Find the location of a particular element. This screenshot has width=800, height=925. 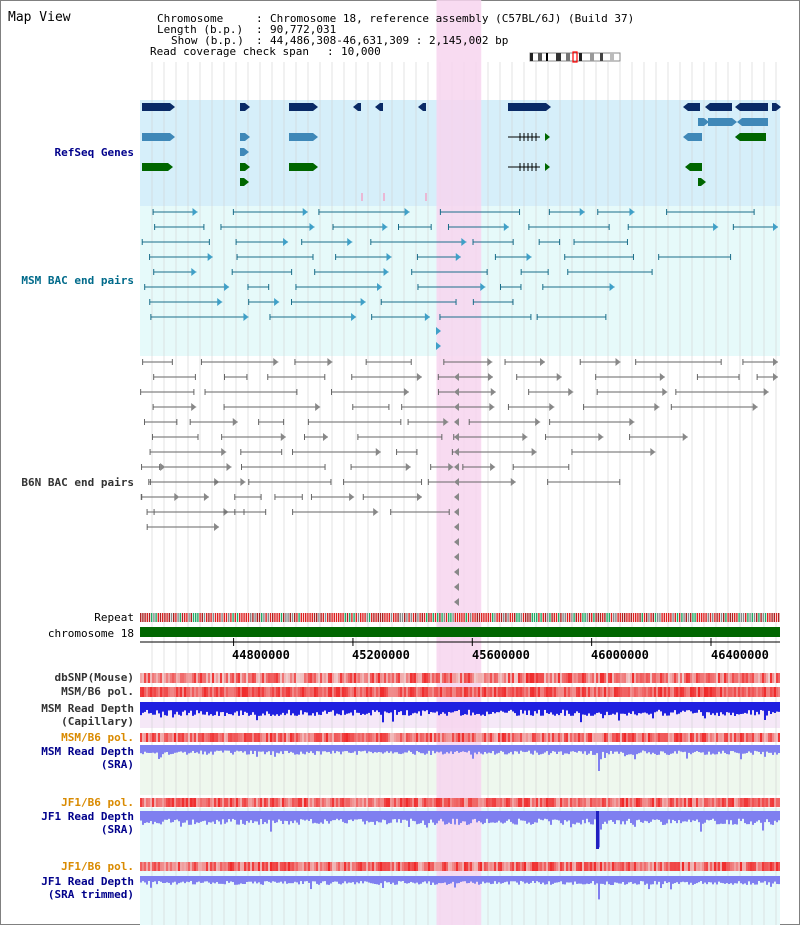

track-label-msm-b6-pol: MSM/B6 pol. is located at coordinates (97, 691).